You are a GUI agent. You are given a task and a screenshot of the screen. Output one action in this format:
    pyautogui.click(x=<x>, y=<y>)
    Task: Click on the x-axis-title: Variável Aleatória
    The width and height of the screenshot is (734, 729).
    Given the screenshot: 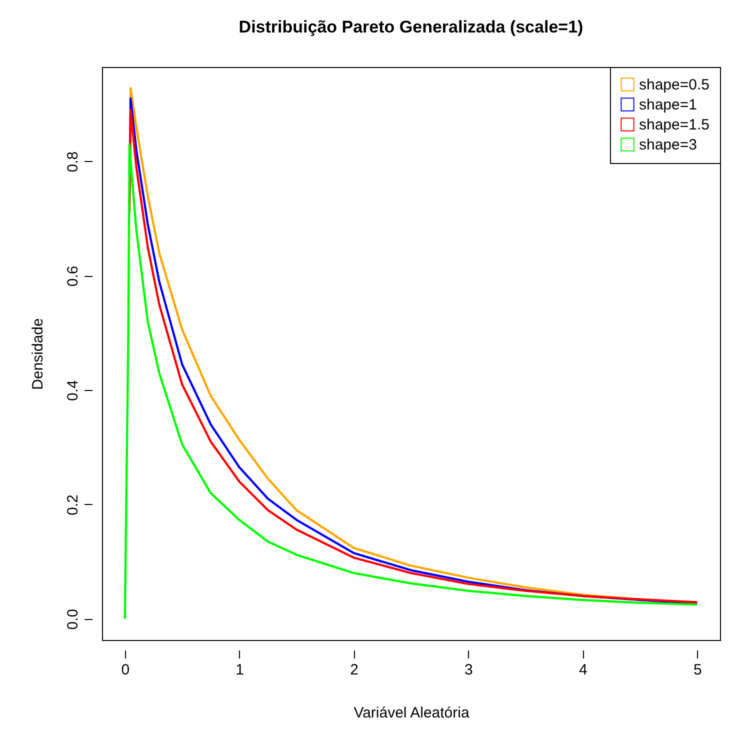 What is the action you would take?
    pyautogui.click(x=412, y=713)
    